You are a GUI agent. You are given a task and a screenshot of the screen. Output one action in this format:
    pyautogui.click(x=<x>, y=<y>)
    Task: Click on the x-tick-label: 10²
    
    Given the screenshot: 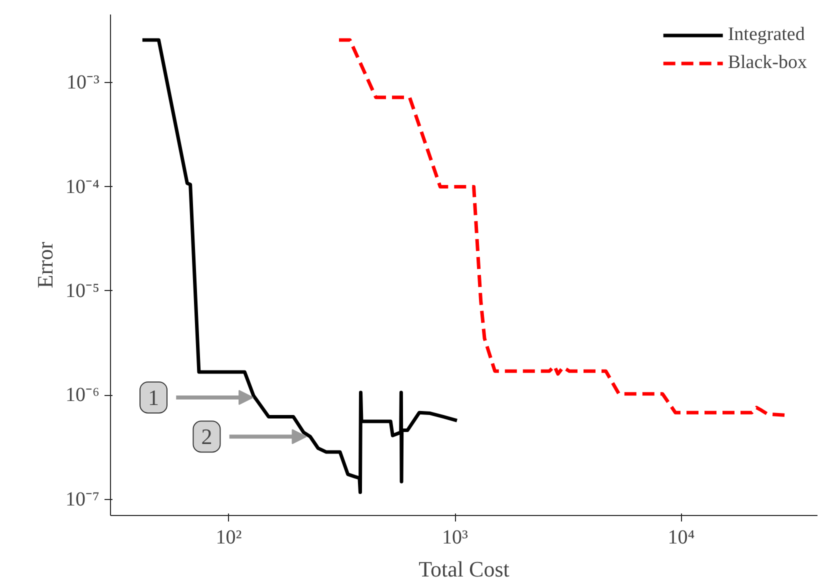 What is the action you would take?
    pyautogui.click(x=229, y=537)
    